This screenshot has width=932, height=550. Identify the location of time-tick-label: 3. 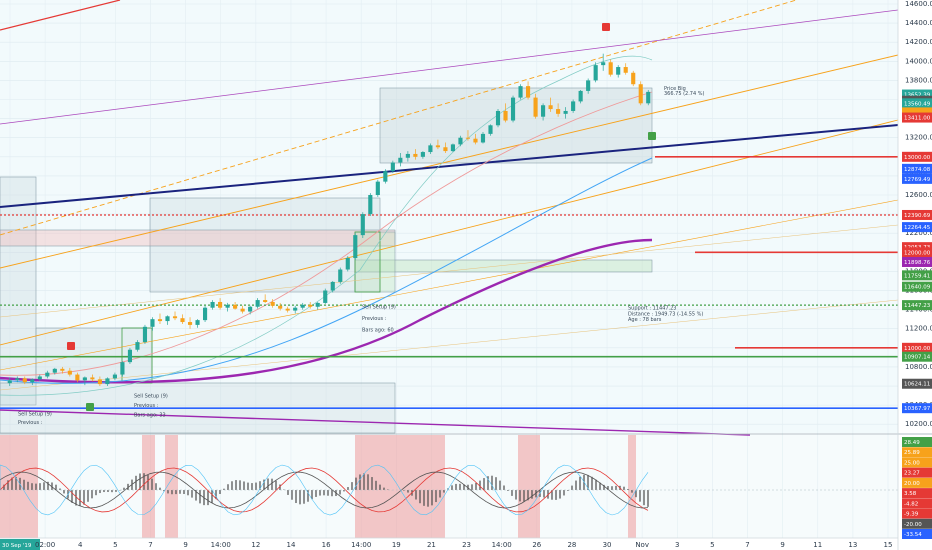
(677, 545).